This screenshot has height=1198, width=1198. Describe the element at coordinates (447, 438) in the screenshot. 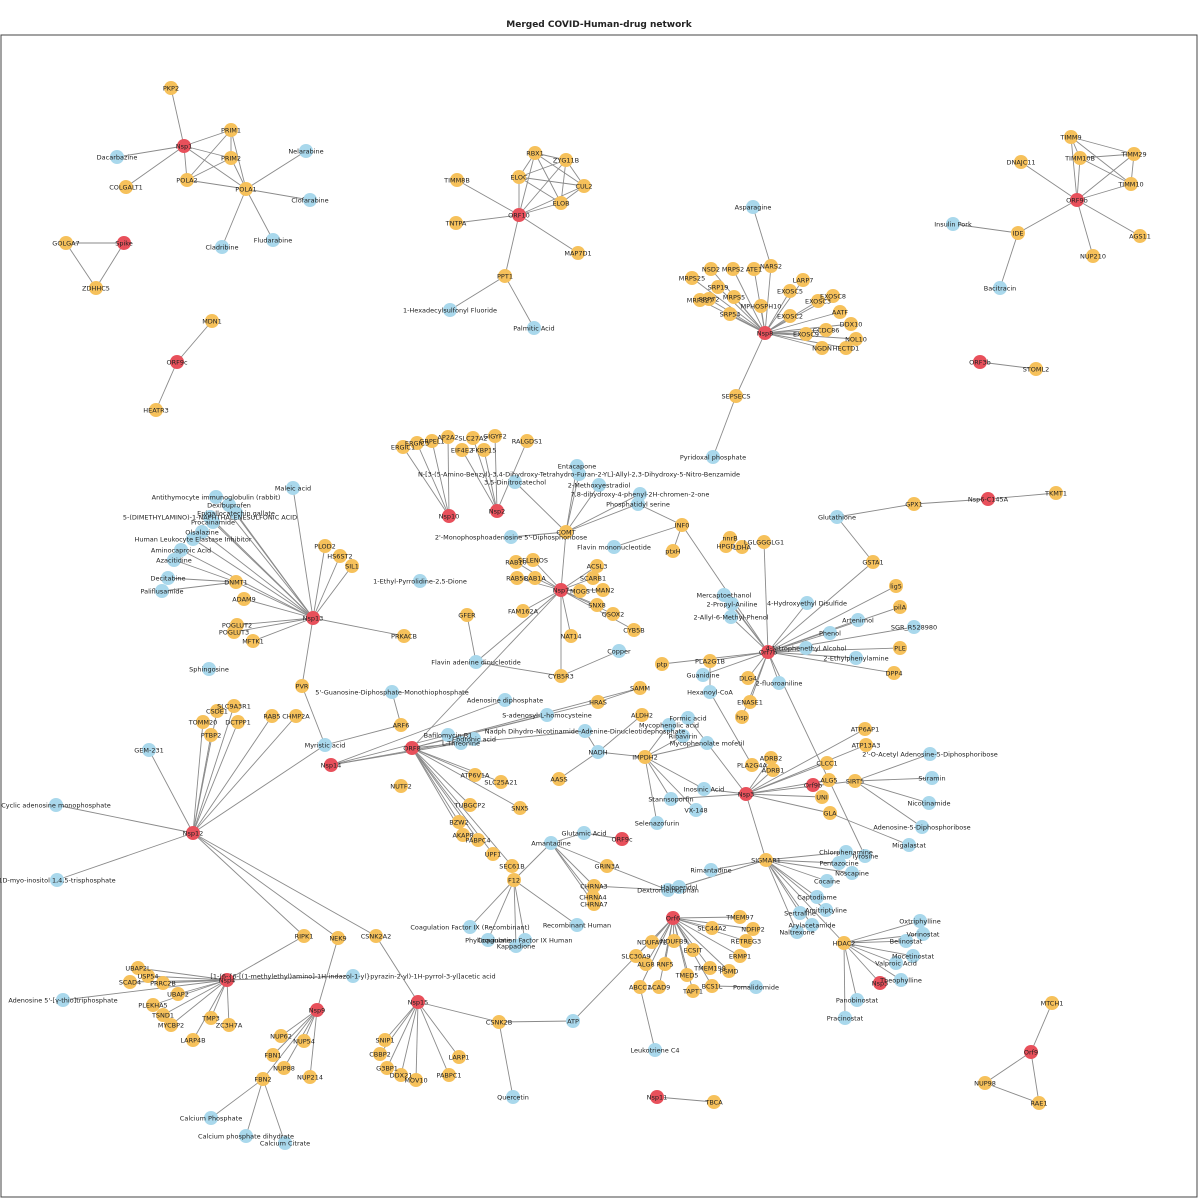

I see `node-label: AP2A2` at that location.